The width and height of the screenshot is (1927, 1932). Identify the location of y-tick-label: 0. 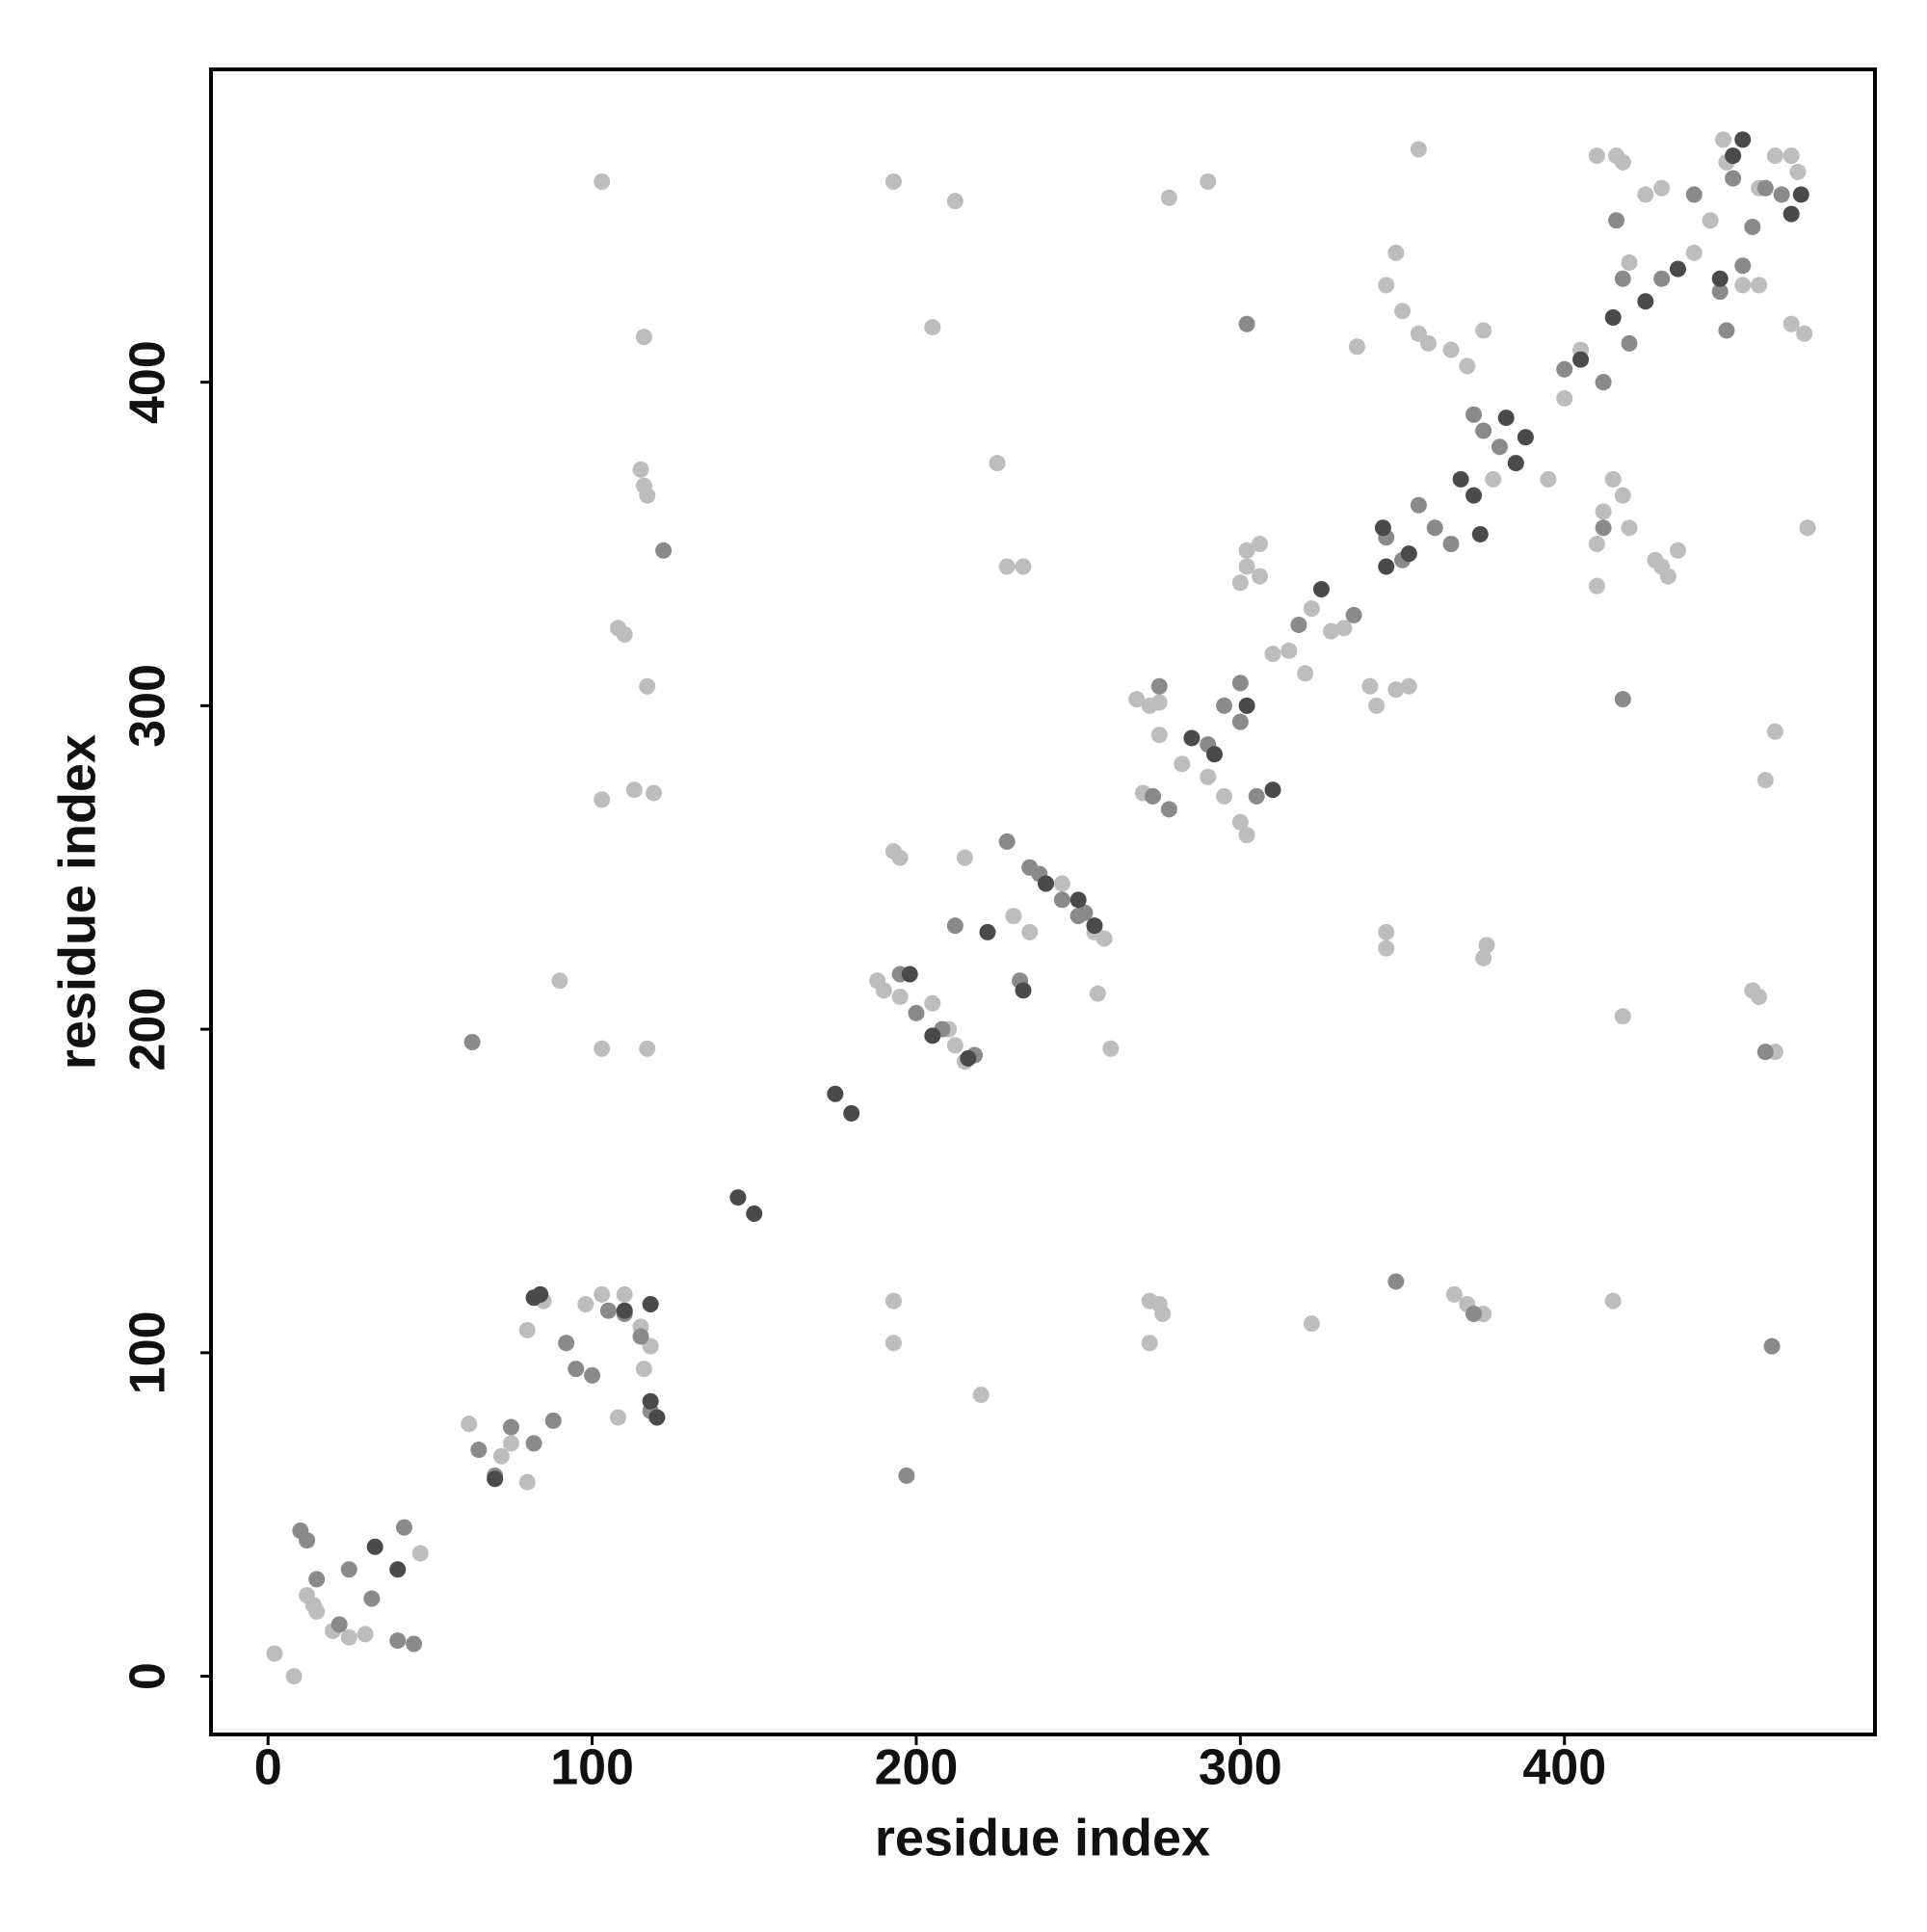
(148, 1676).